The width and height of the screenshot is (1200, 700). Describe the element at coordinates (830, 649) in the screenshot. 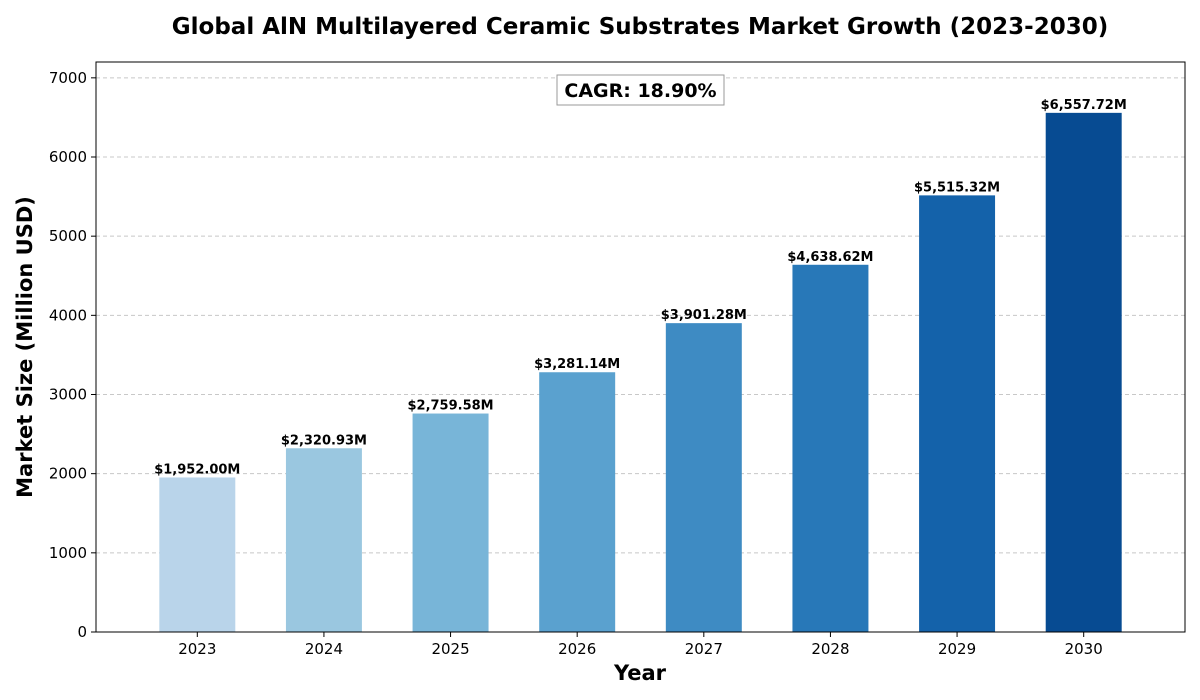

I see `x-tick-label: 2028` at that location.